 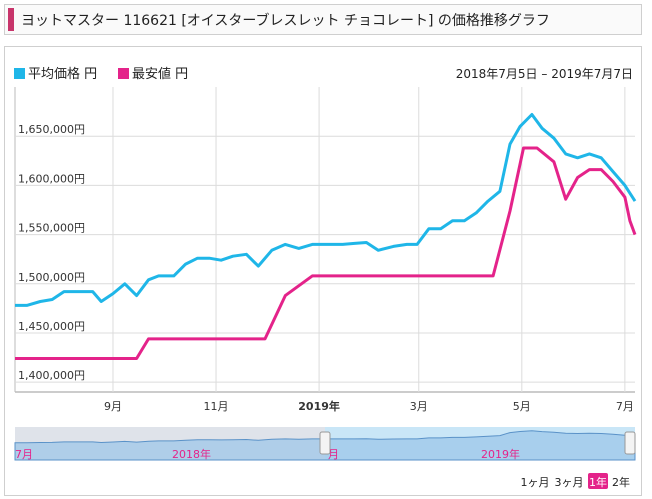 What do you see at coordinates (51, 375) in the screenshot?
I see `y-tick-label: 1,400,000円` at bounding box center [51, 375].